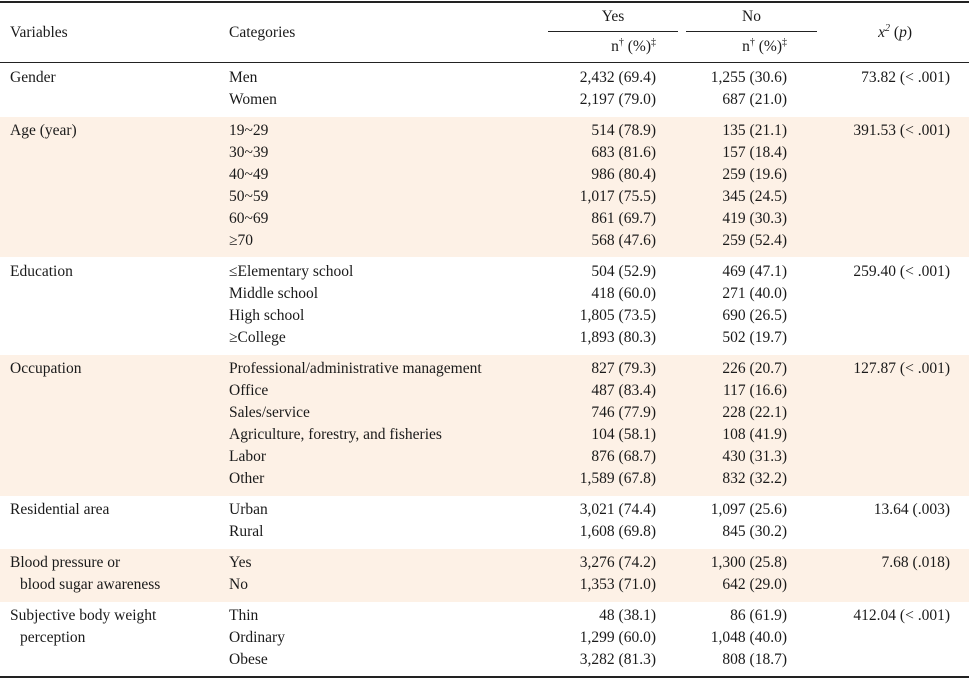 The height and width of the screenshot is (678, 969). What do you see at coordinates (754, 130) in the screenshot?
I see `no-count: 135 (21.1)` at bounding box center [754, 130].